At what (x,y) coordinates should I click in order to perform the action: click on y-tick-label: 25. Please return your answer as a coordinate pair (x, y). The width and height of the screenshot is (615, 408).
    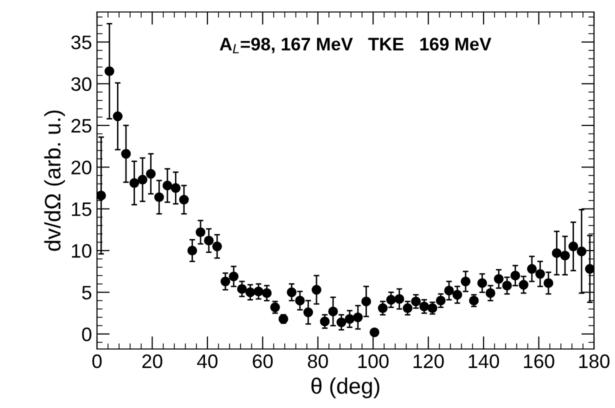
    Looking at the image, I should click on (81, 125).